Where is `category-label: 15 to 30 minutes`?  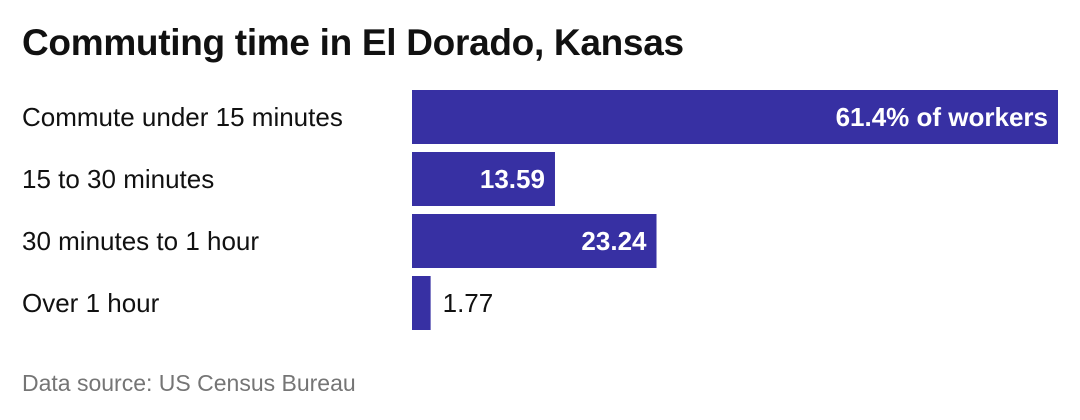 category-label: 15 to 30 minutes is located at coordinates (118, 179).